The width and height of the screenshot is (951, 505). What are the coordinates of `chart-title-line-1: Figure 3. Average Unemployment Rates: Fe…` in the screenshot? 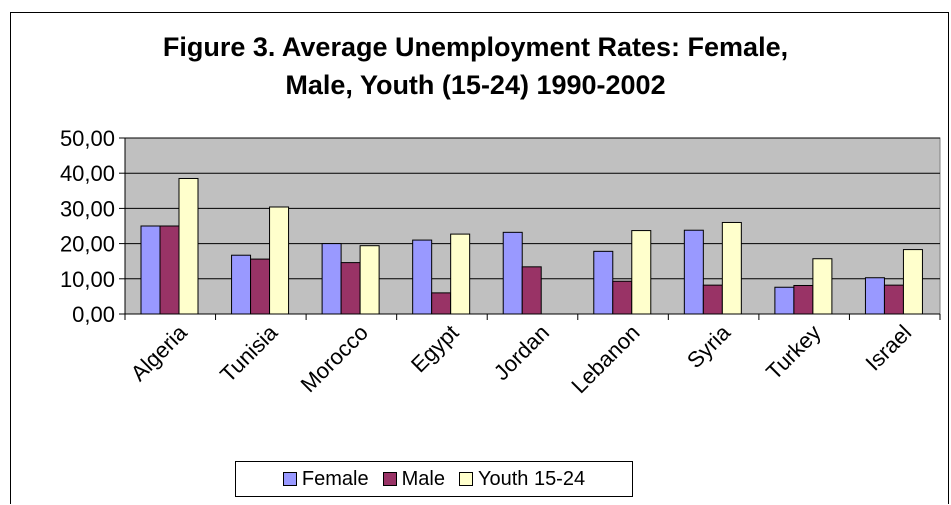 It's located at (475, 47).